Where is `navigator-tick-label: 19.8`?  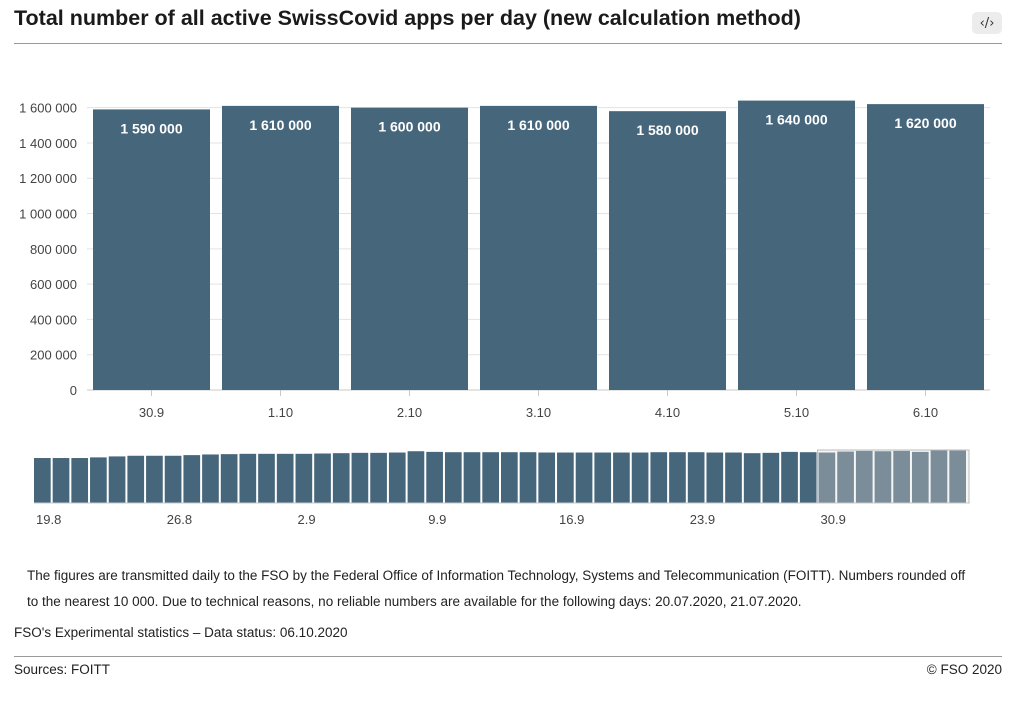 navigator-tick-label: 19.8 is located at coordinates (48, 519).